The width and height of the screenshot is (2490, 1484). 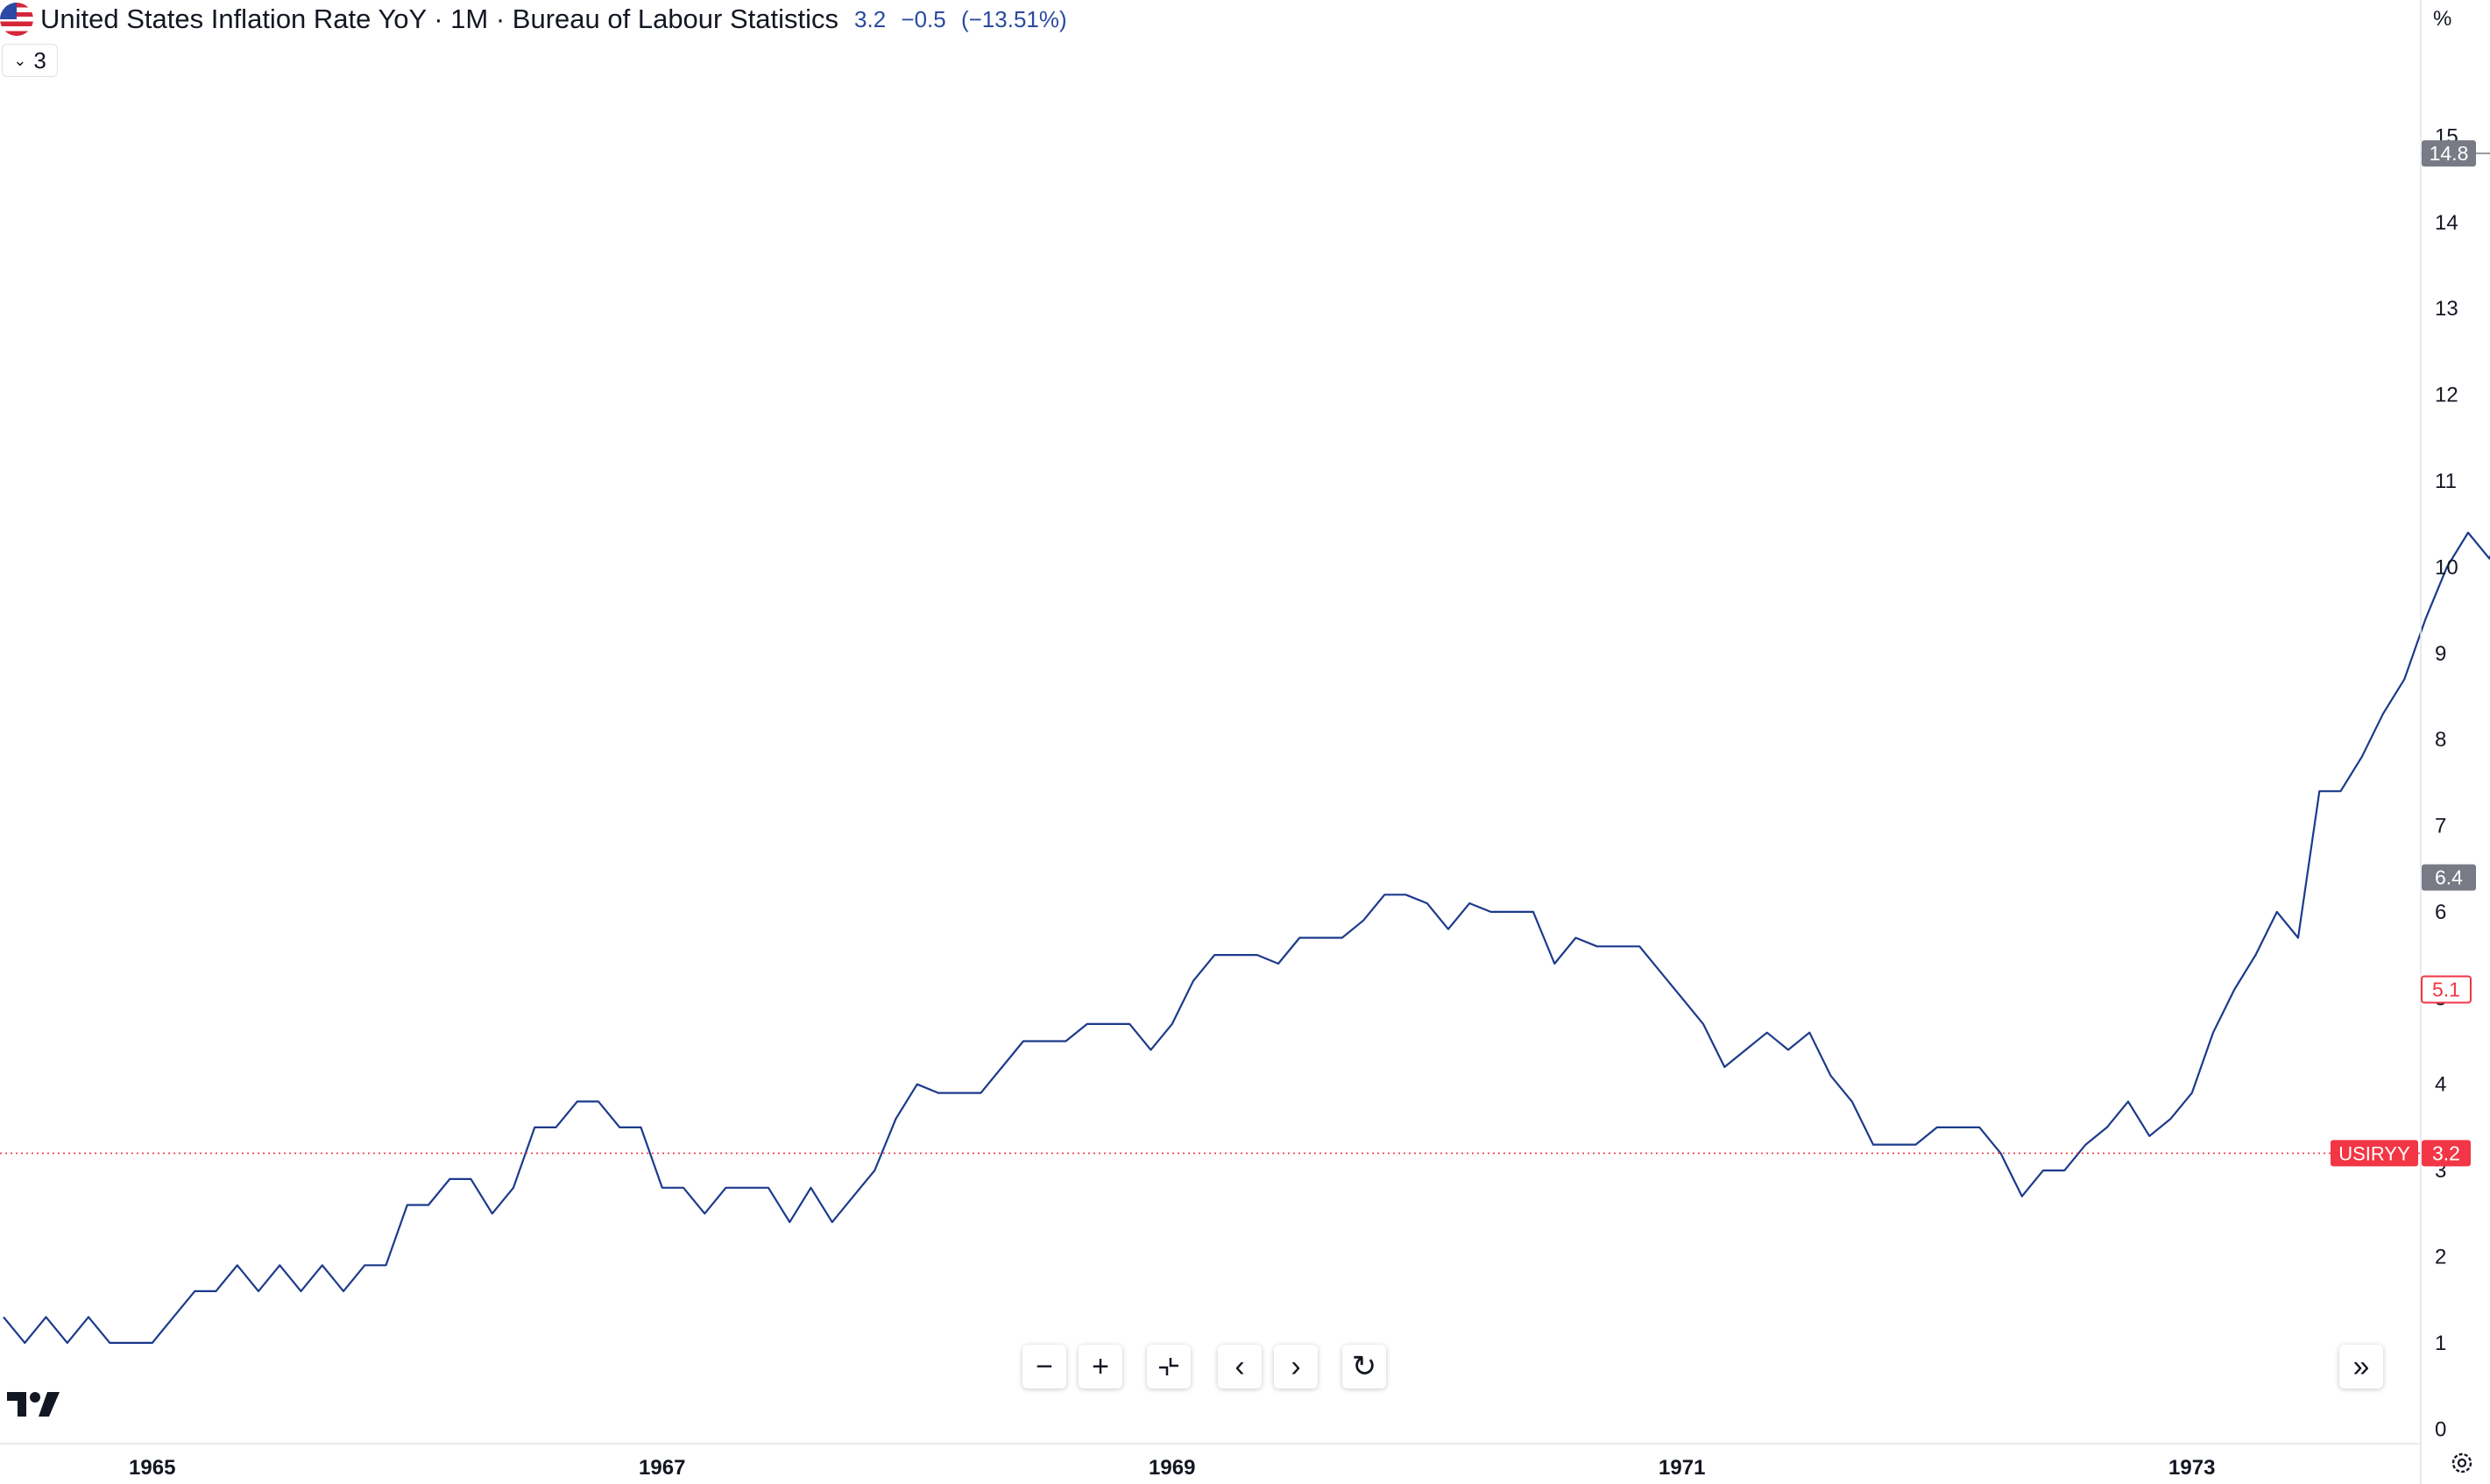 What do you see at coordinates (2441, 1085) in the screenshot?
I see `y-tick-label: 4` at bounding box center [2441, 1085].